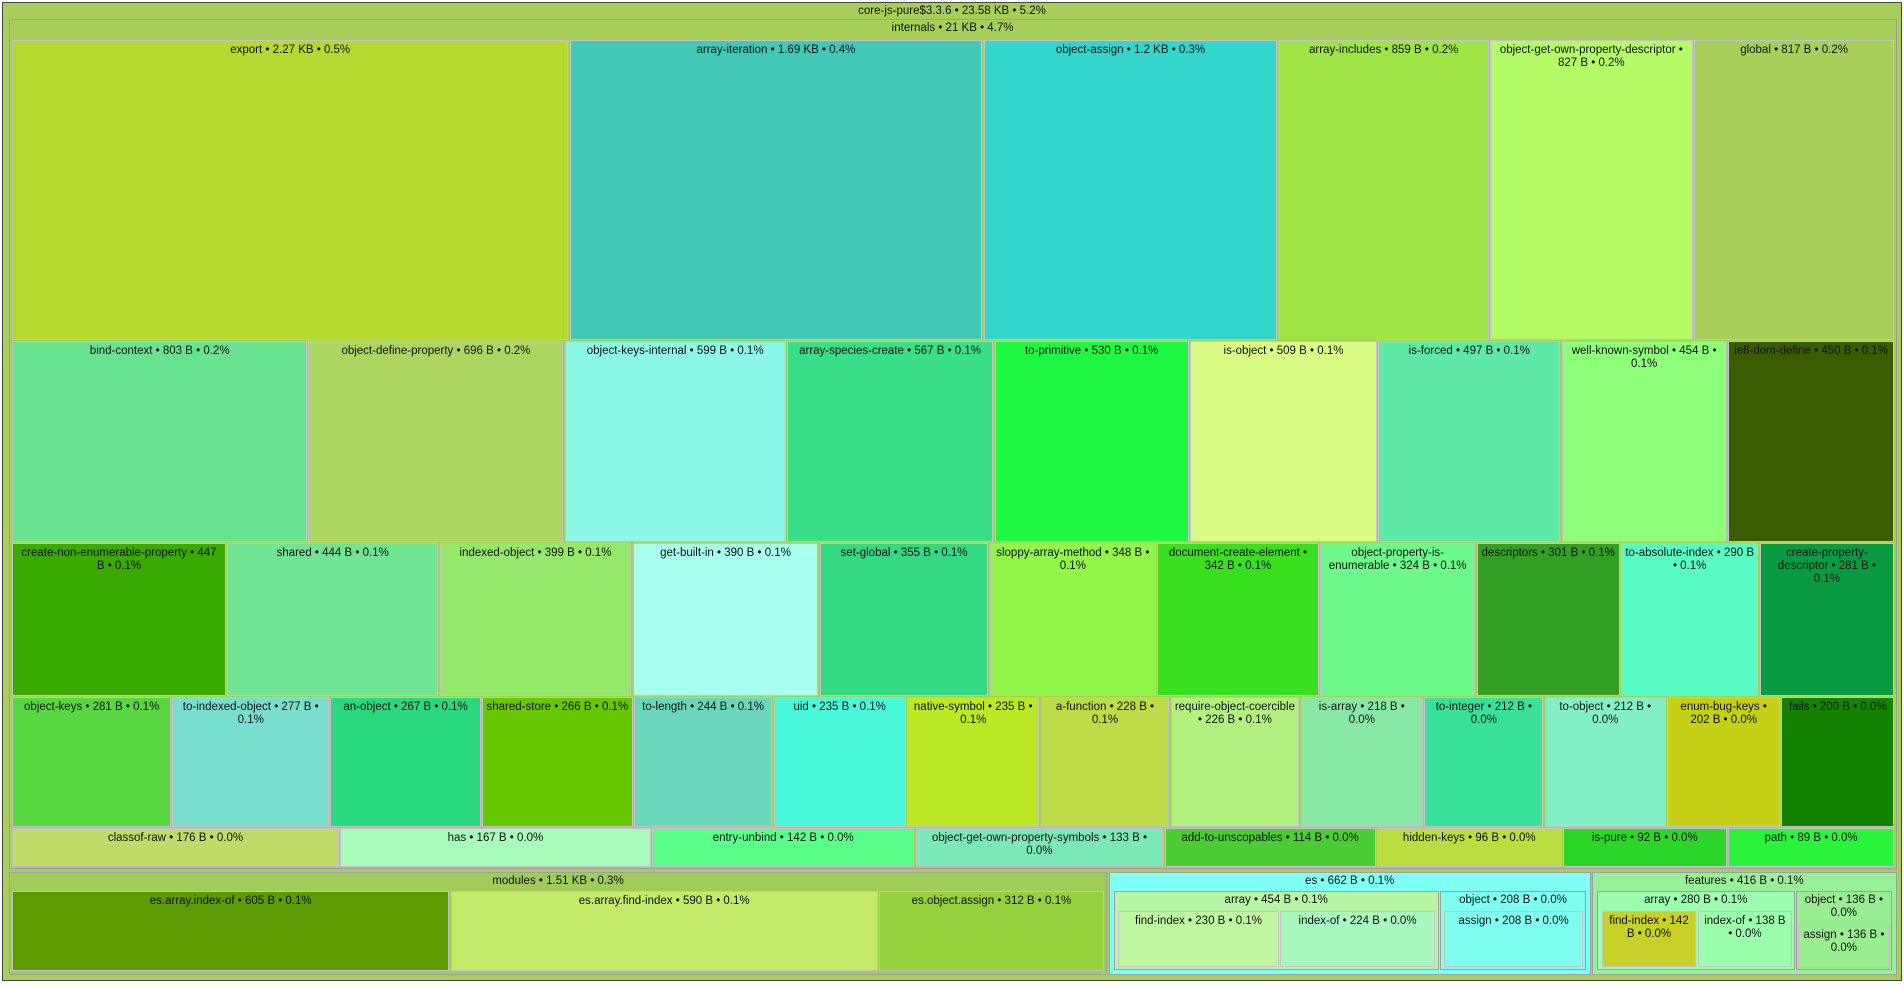  I want to click on treemap-cell-to-primitive: to-primitive • 530 B • 0.1%, so click(1091, 441).